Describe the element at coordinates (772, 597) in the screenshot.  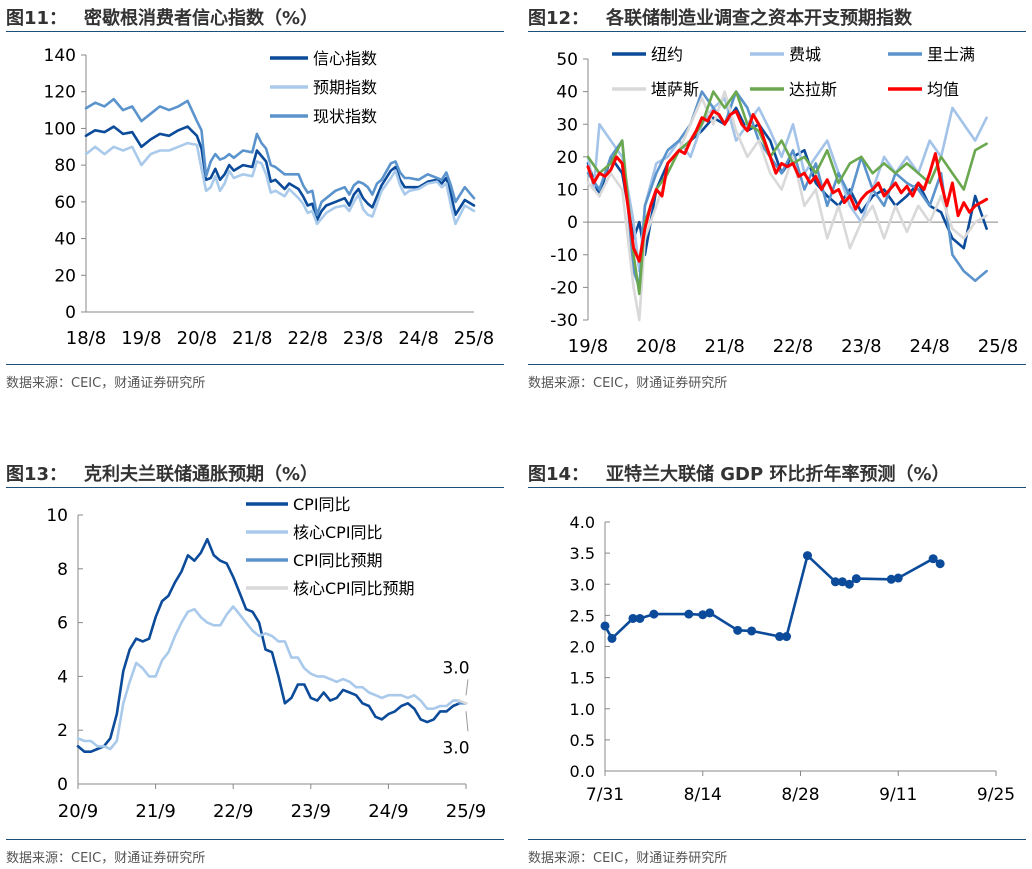
I see `series-line-GDPNow` at that location.